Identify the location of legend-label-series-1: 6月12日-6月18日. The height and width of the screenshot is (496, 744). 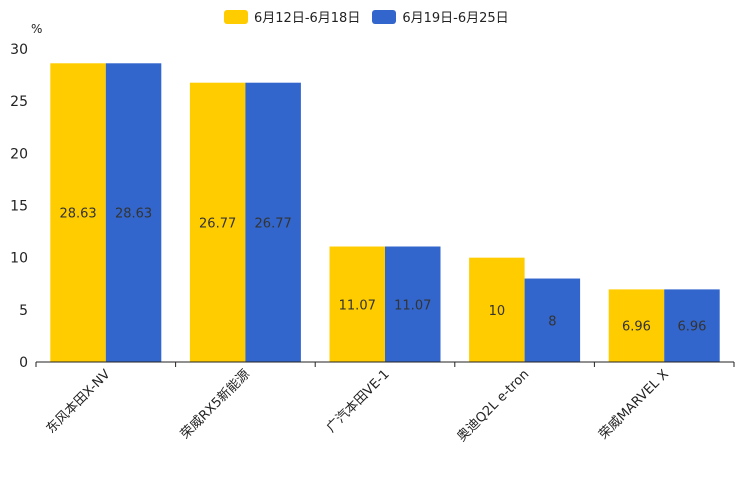
(307, 18).